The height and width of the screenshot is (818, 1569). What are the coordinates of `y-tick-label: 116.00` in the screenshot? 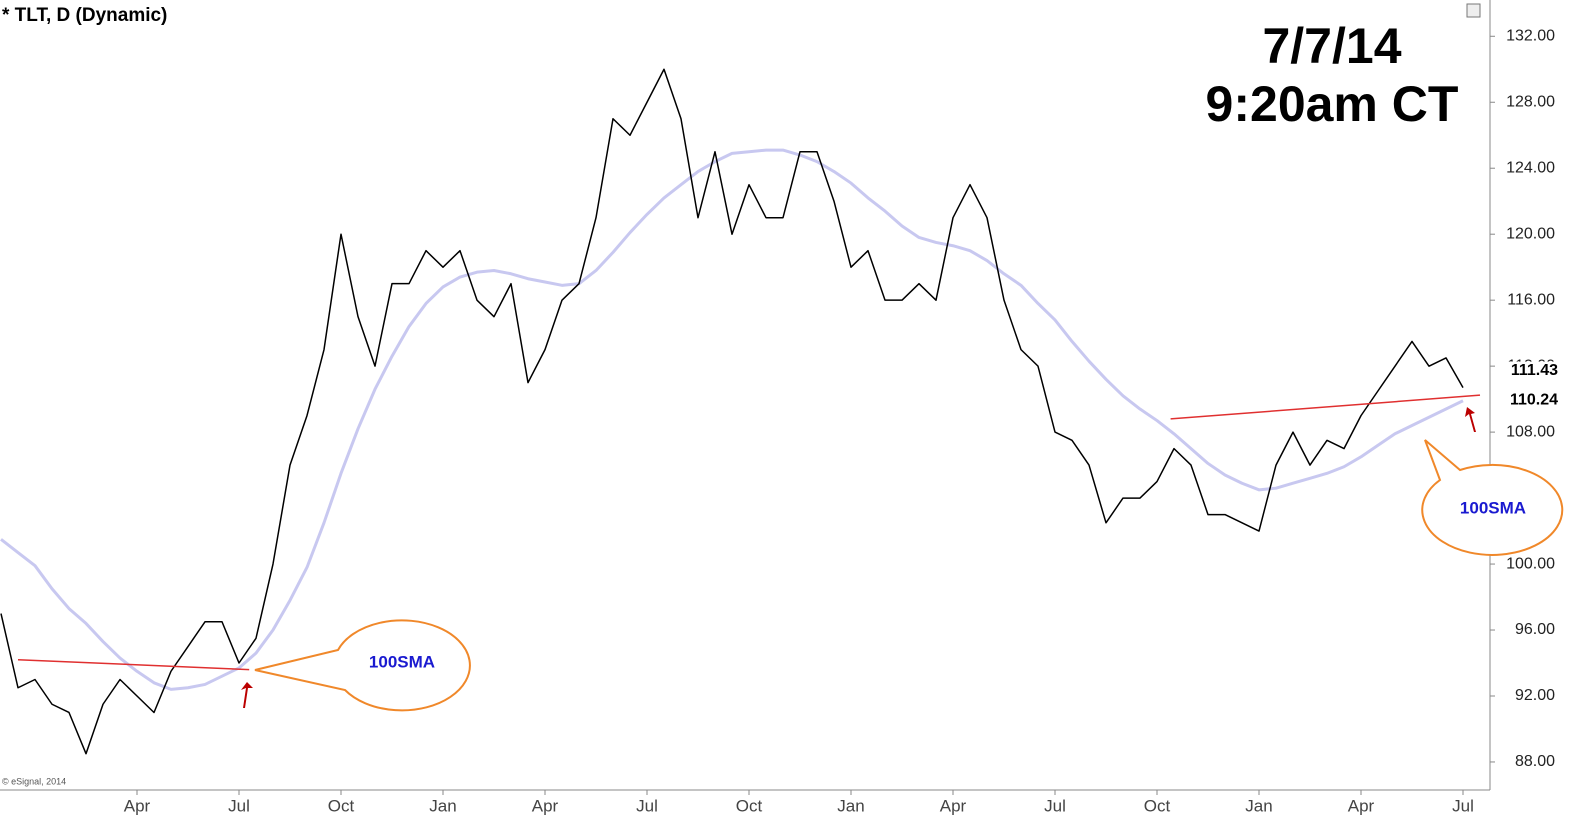 It's located at (1531, 299).